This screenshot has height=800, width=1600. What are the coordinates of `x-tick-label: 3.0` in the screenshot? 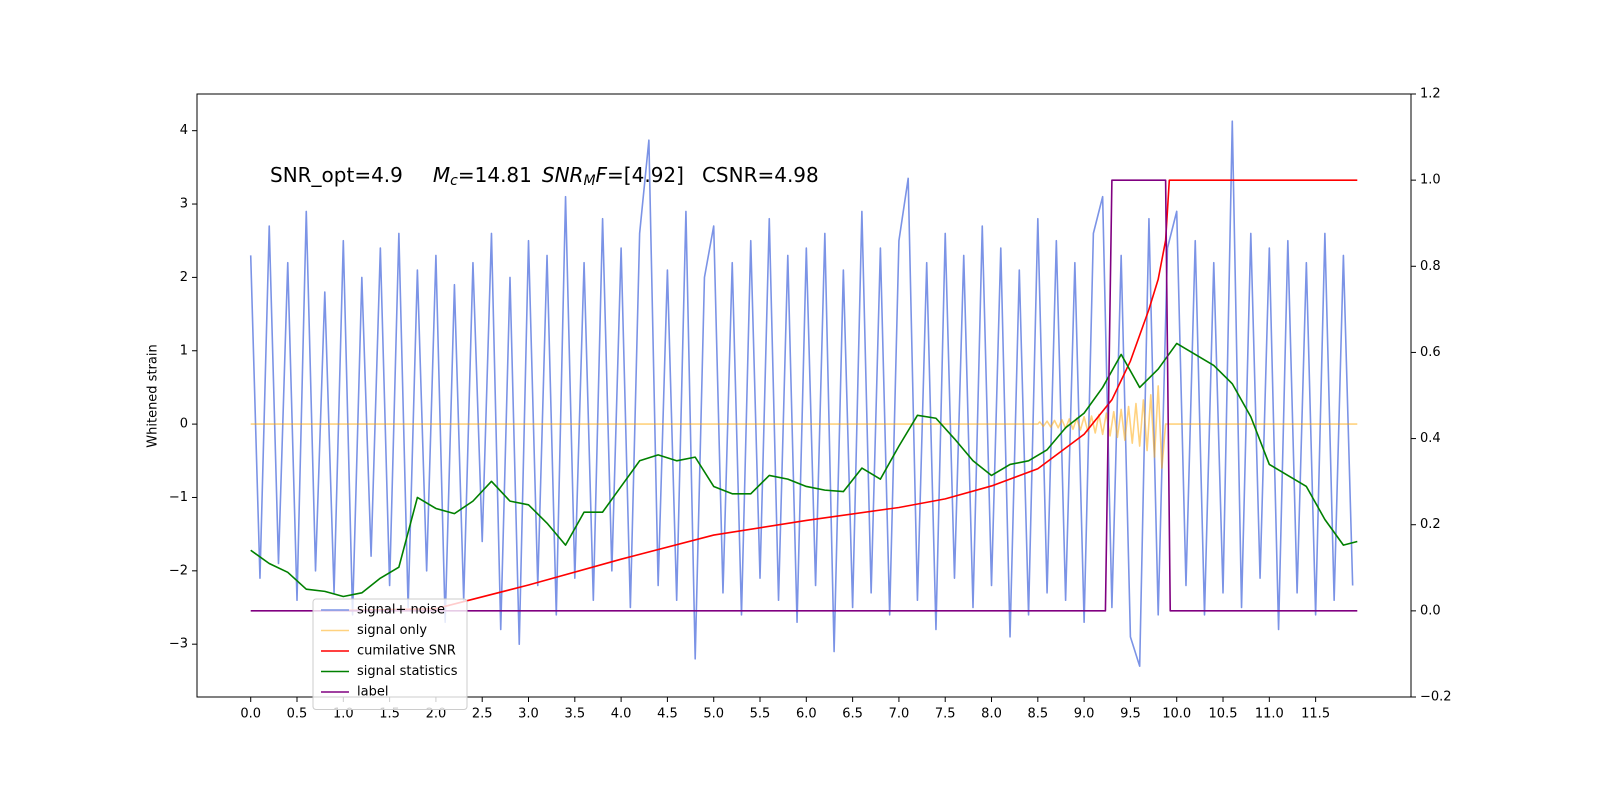 It's located at (528, 714).